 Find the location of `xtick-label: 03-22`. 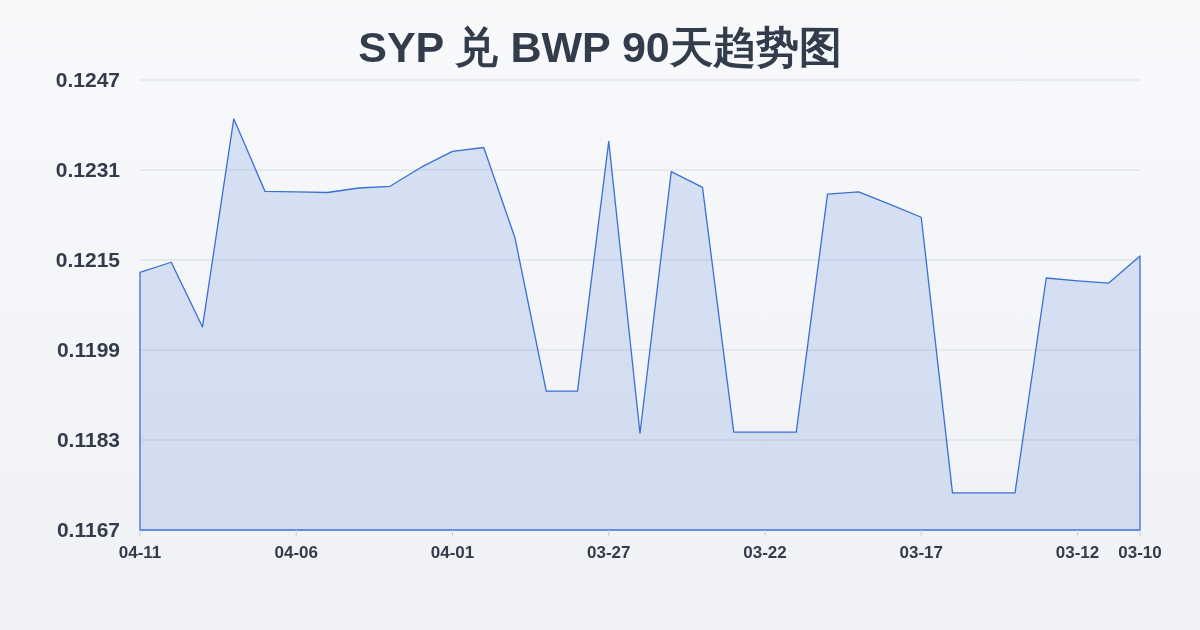

xtick-label: 03-22 is located at coordinates (765, 552).